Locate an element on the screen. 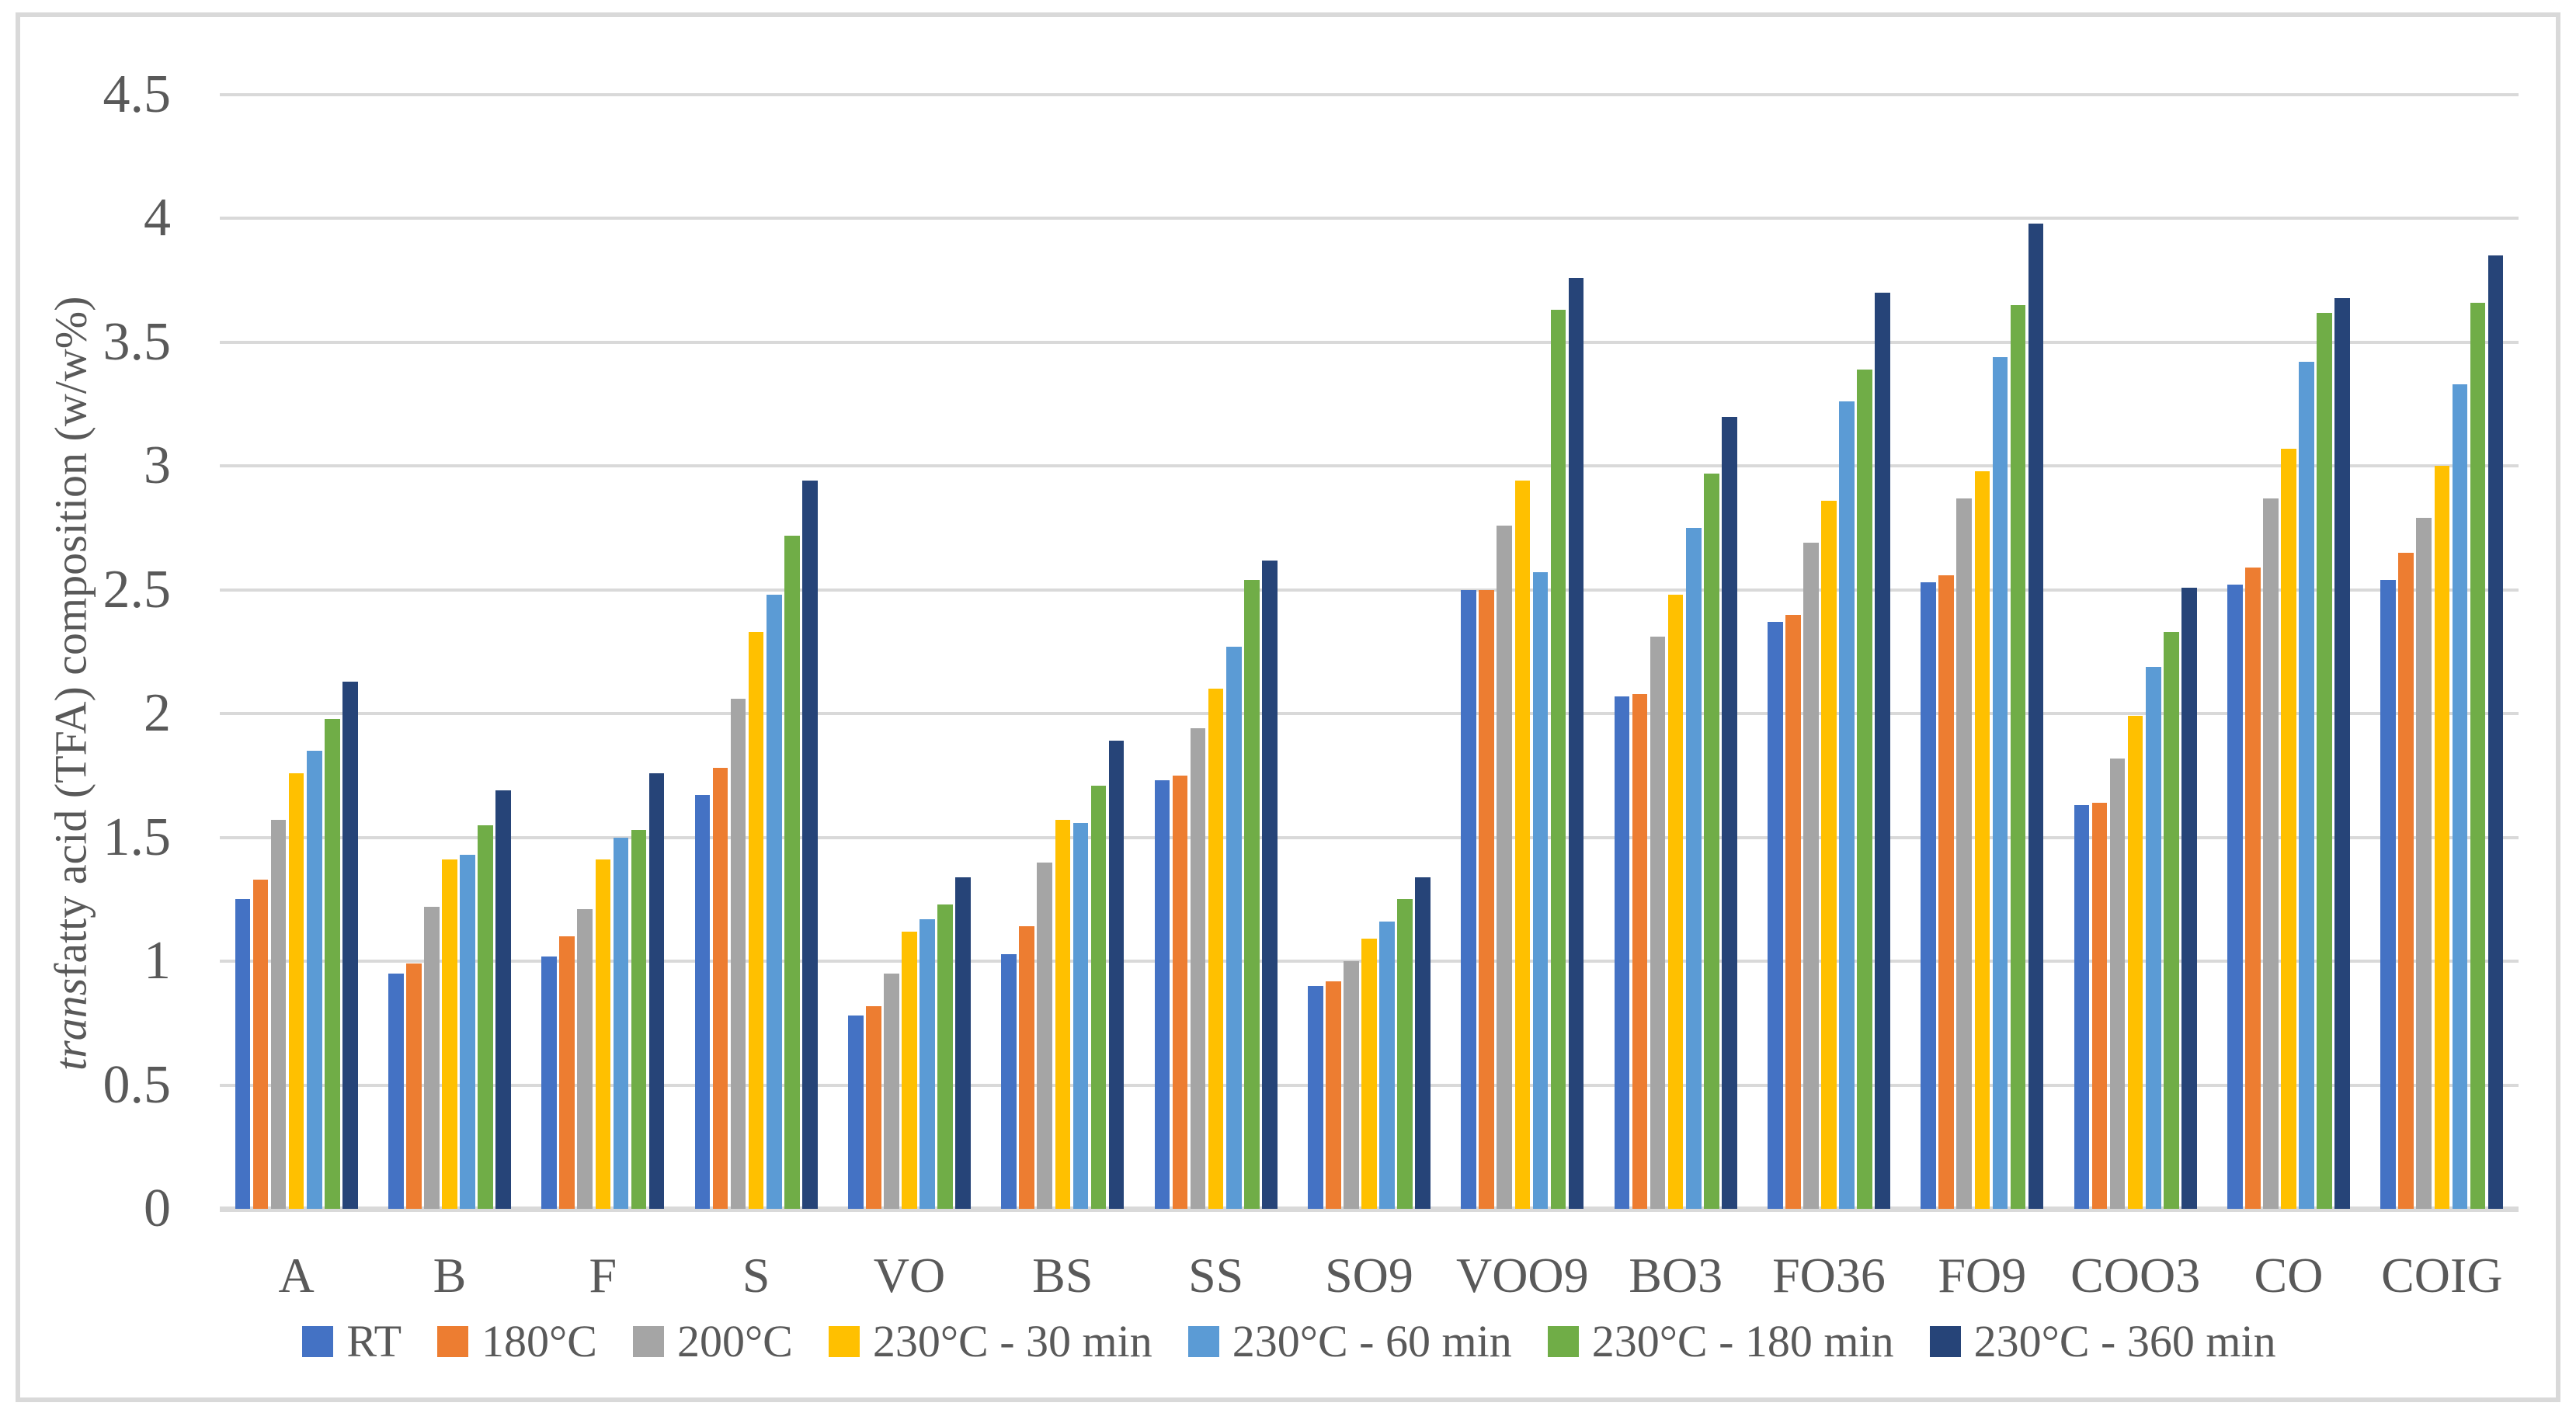 The width and height of the screenshot is (2576, 1420). legend-item: 230°C - 30 min is located at coordinates (990, 1341).